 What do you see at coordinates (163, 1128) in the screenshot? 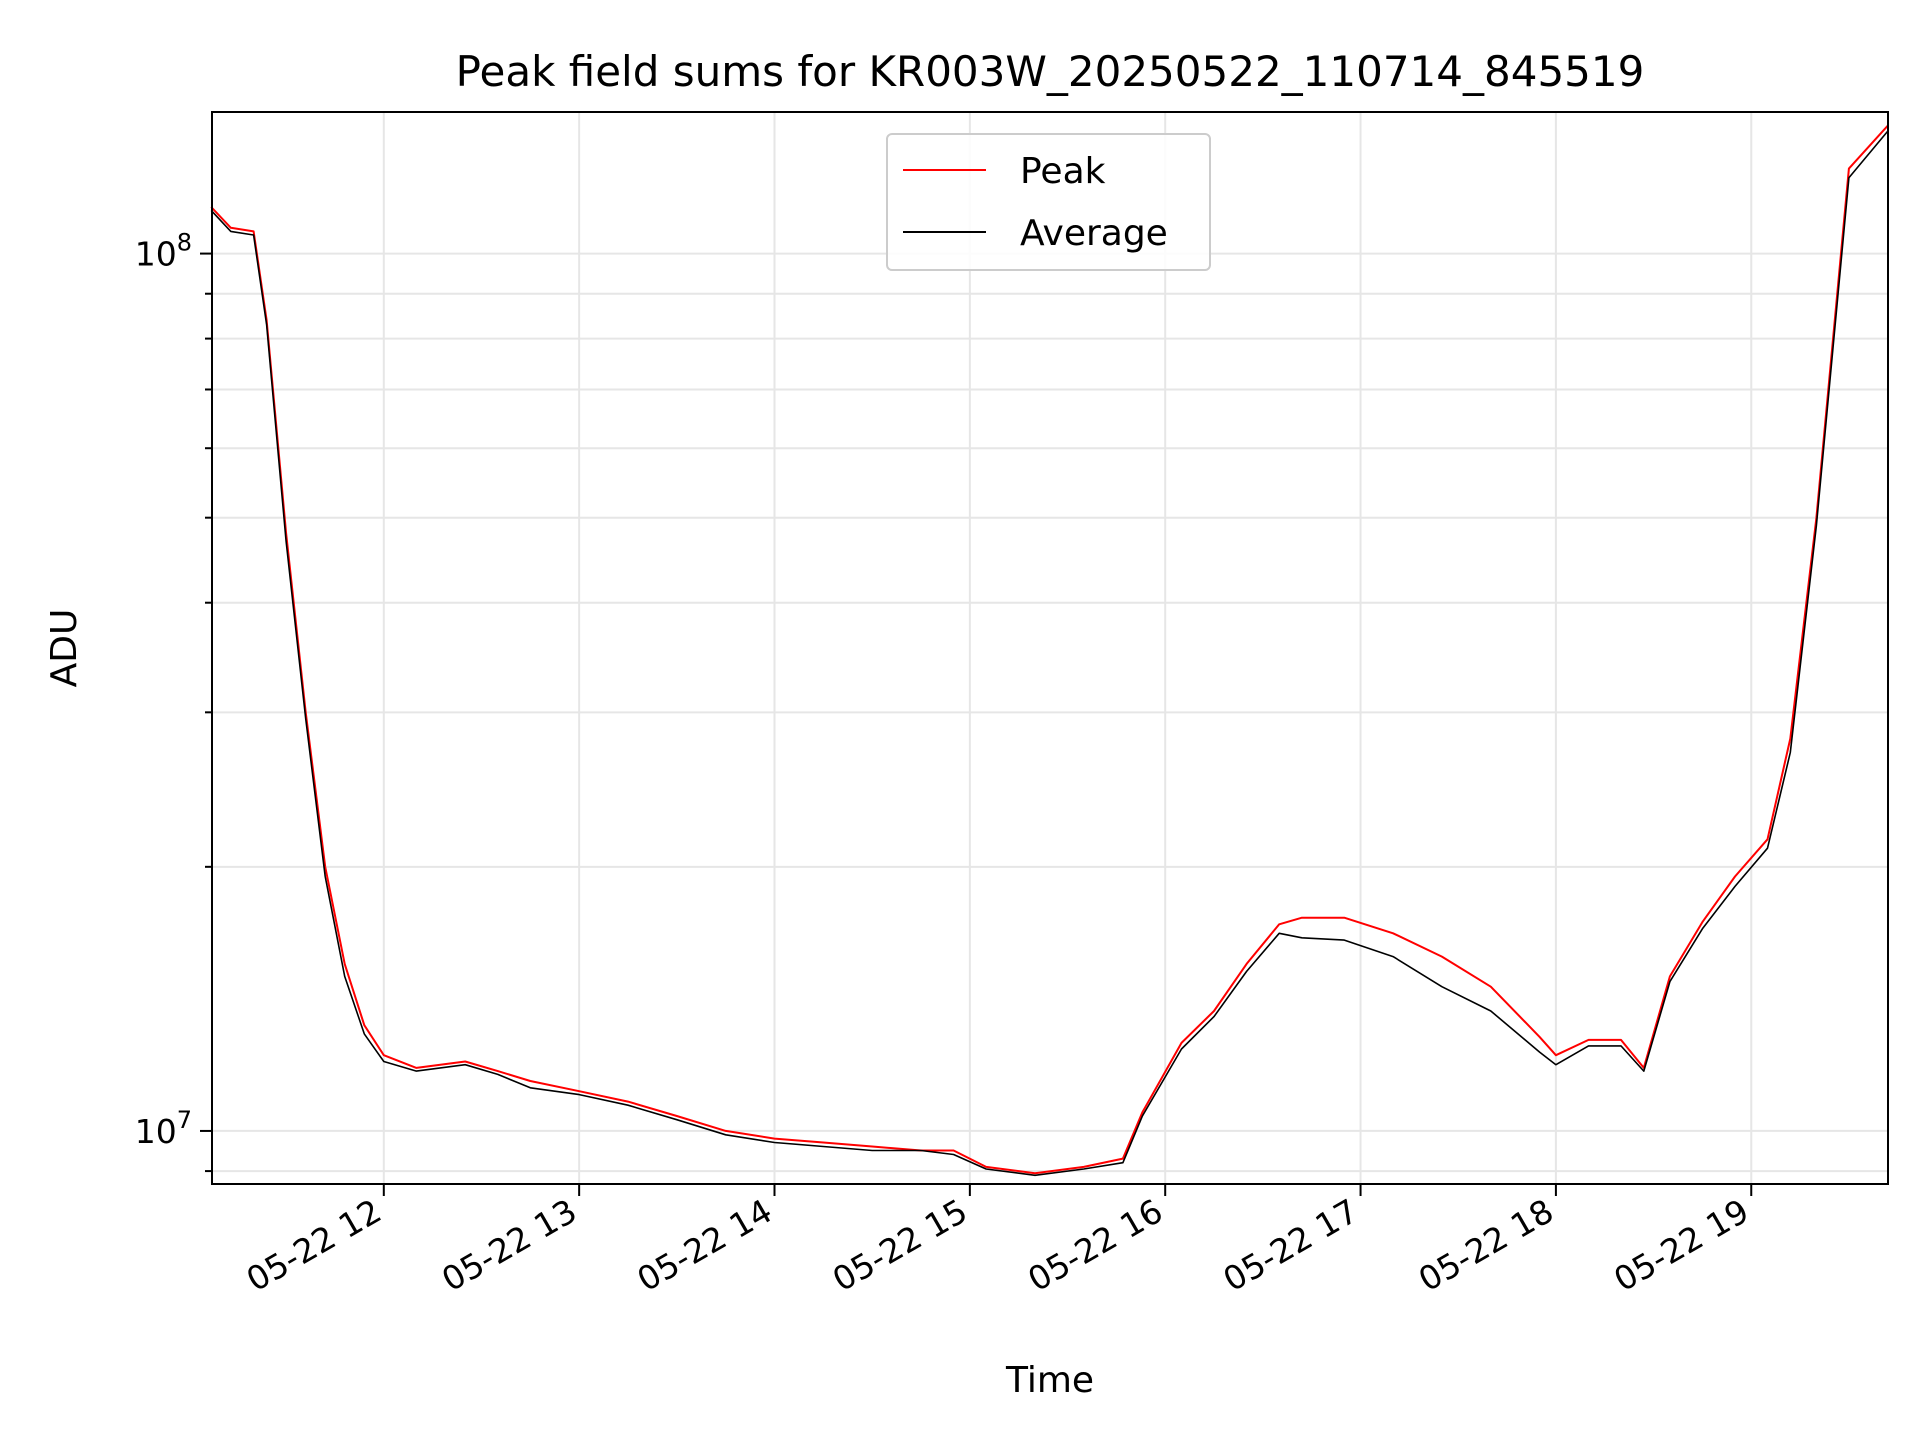
I see `y-tick-label: 10⁷` at bounding box center [163, 1128].